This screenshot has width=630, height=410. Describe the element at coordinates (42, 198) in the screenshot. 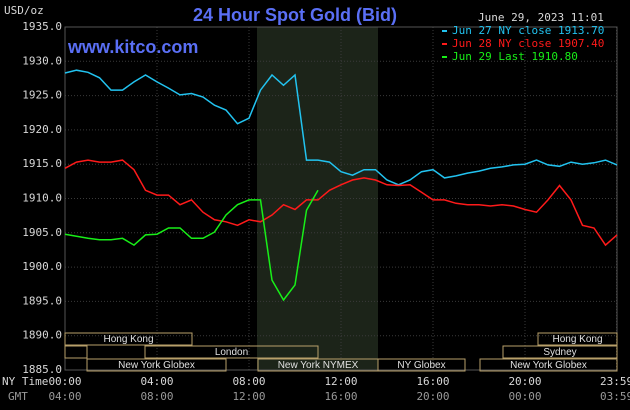

I see `y-tick-label: 1910.0` at that location.